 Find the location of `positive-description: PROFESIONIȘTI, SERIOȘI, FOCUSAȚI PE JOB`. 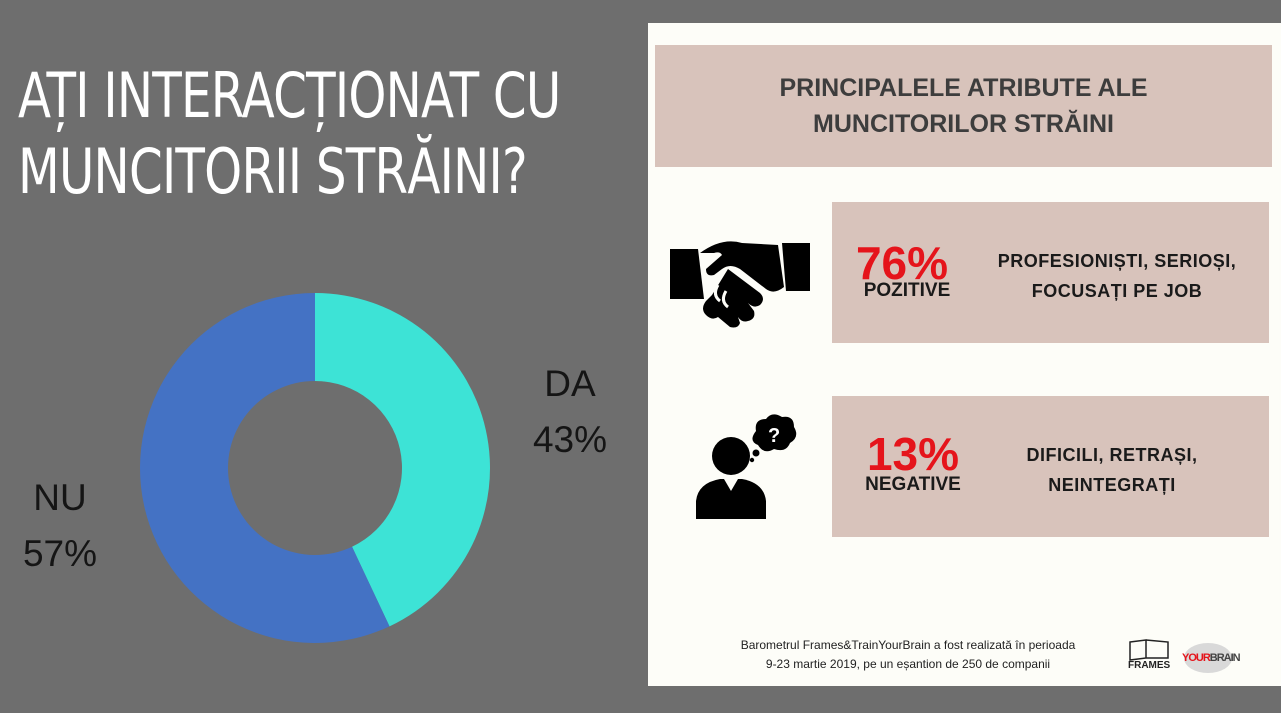

positive-description: PROFESIONIȘTI, SERIOȘI, FOCUSAȚI PE JOB is located at coordinates (1117, 276).